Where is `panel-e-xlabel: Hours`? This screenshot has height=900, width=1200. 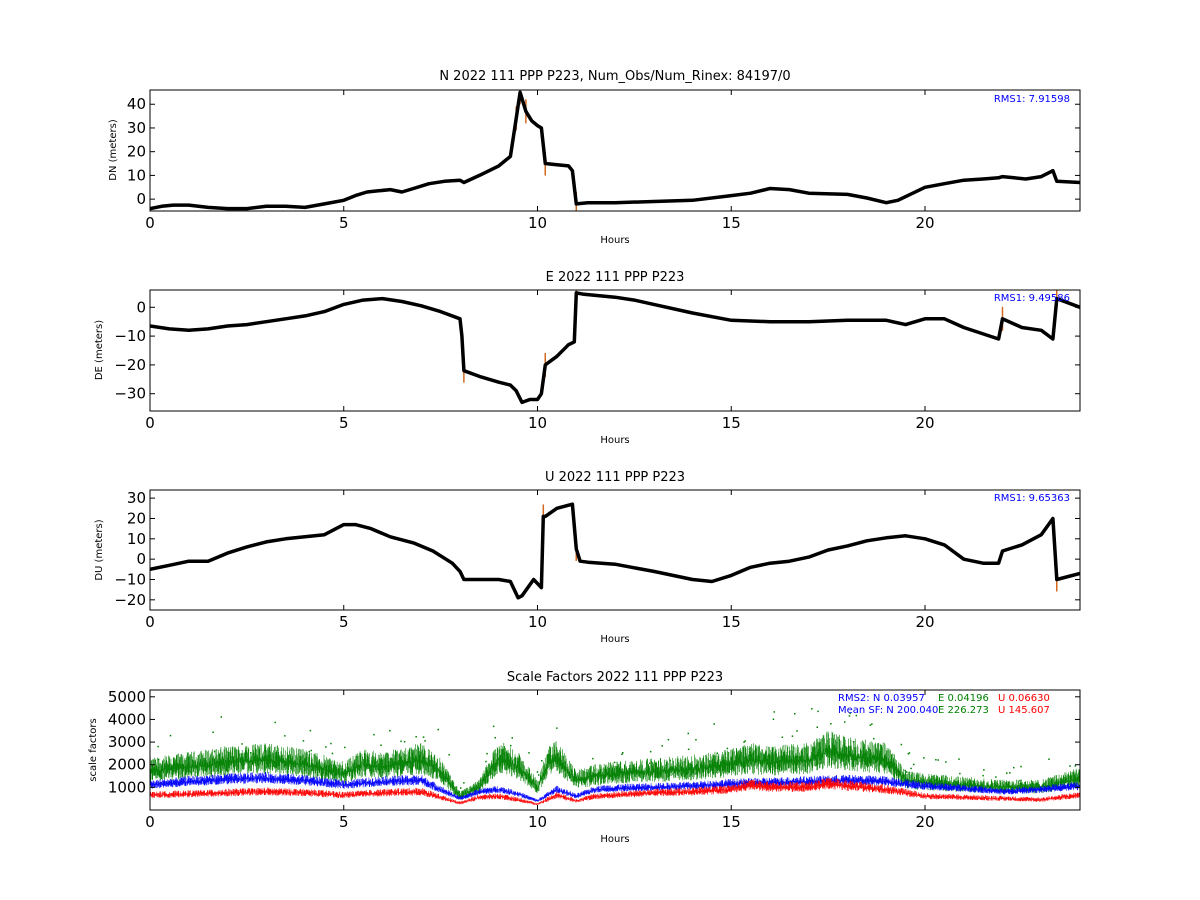
panel-e-xlabel: Hours is located at coordinates (614, 440).